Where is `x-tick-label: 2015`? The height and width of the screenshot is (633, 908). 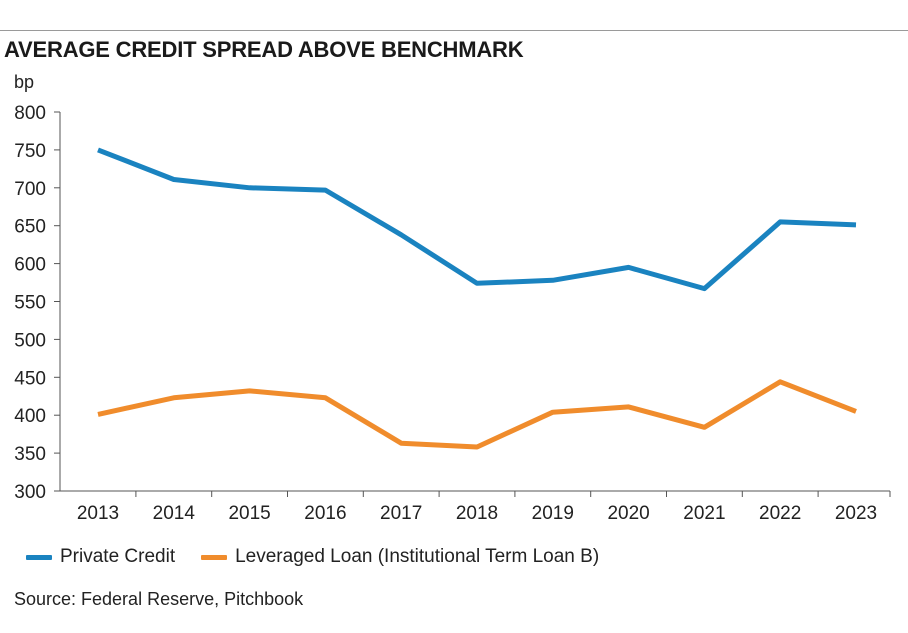 x-tick-label: 2015 is located at coordinates (249, 513).